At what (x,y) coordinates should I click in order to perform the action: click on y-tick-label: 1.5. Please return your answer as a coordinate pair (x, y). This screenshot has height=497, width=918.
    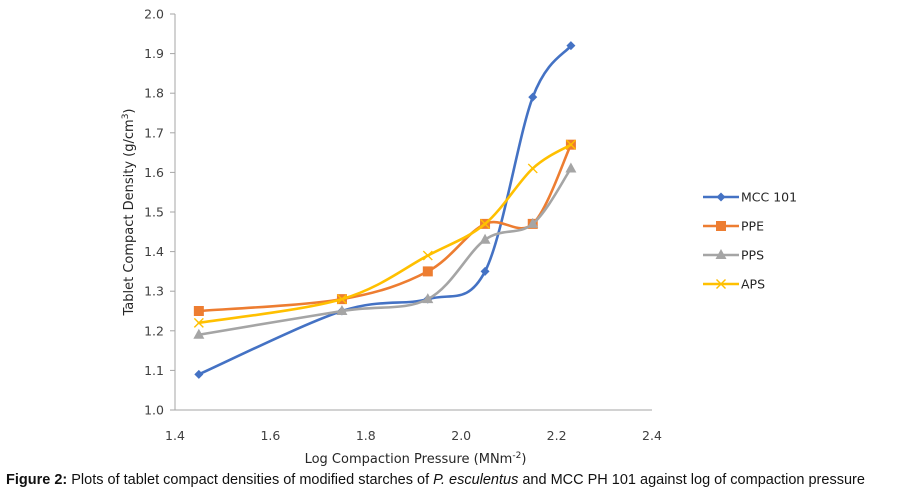
    Looking at the image, I should click on (154, 212).